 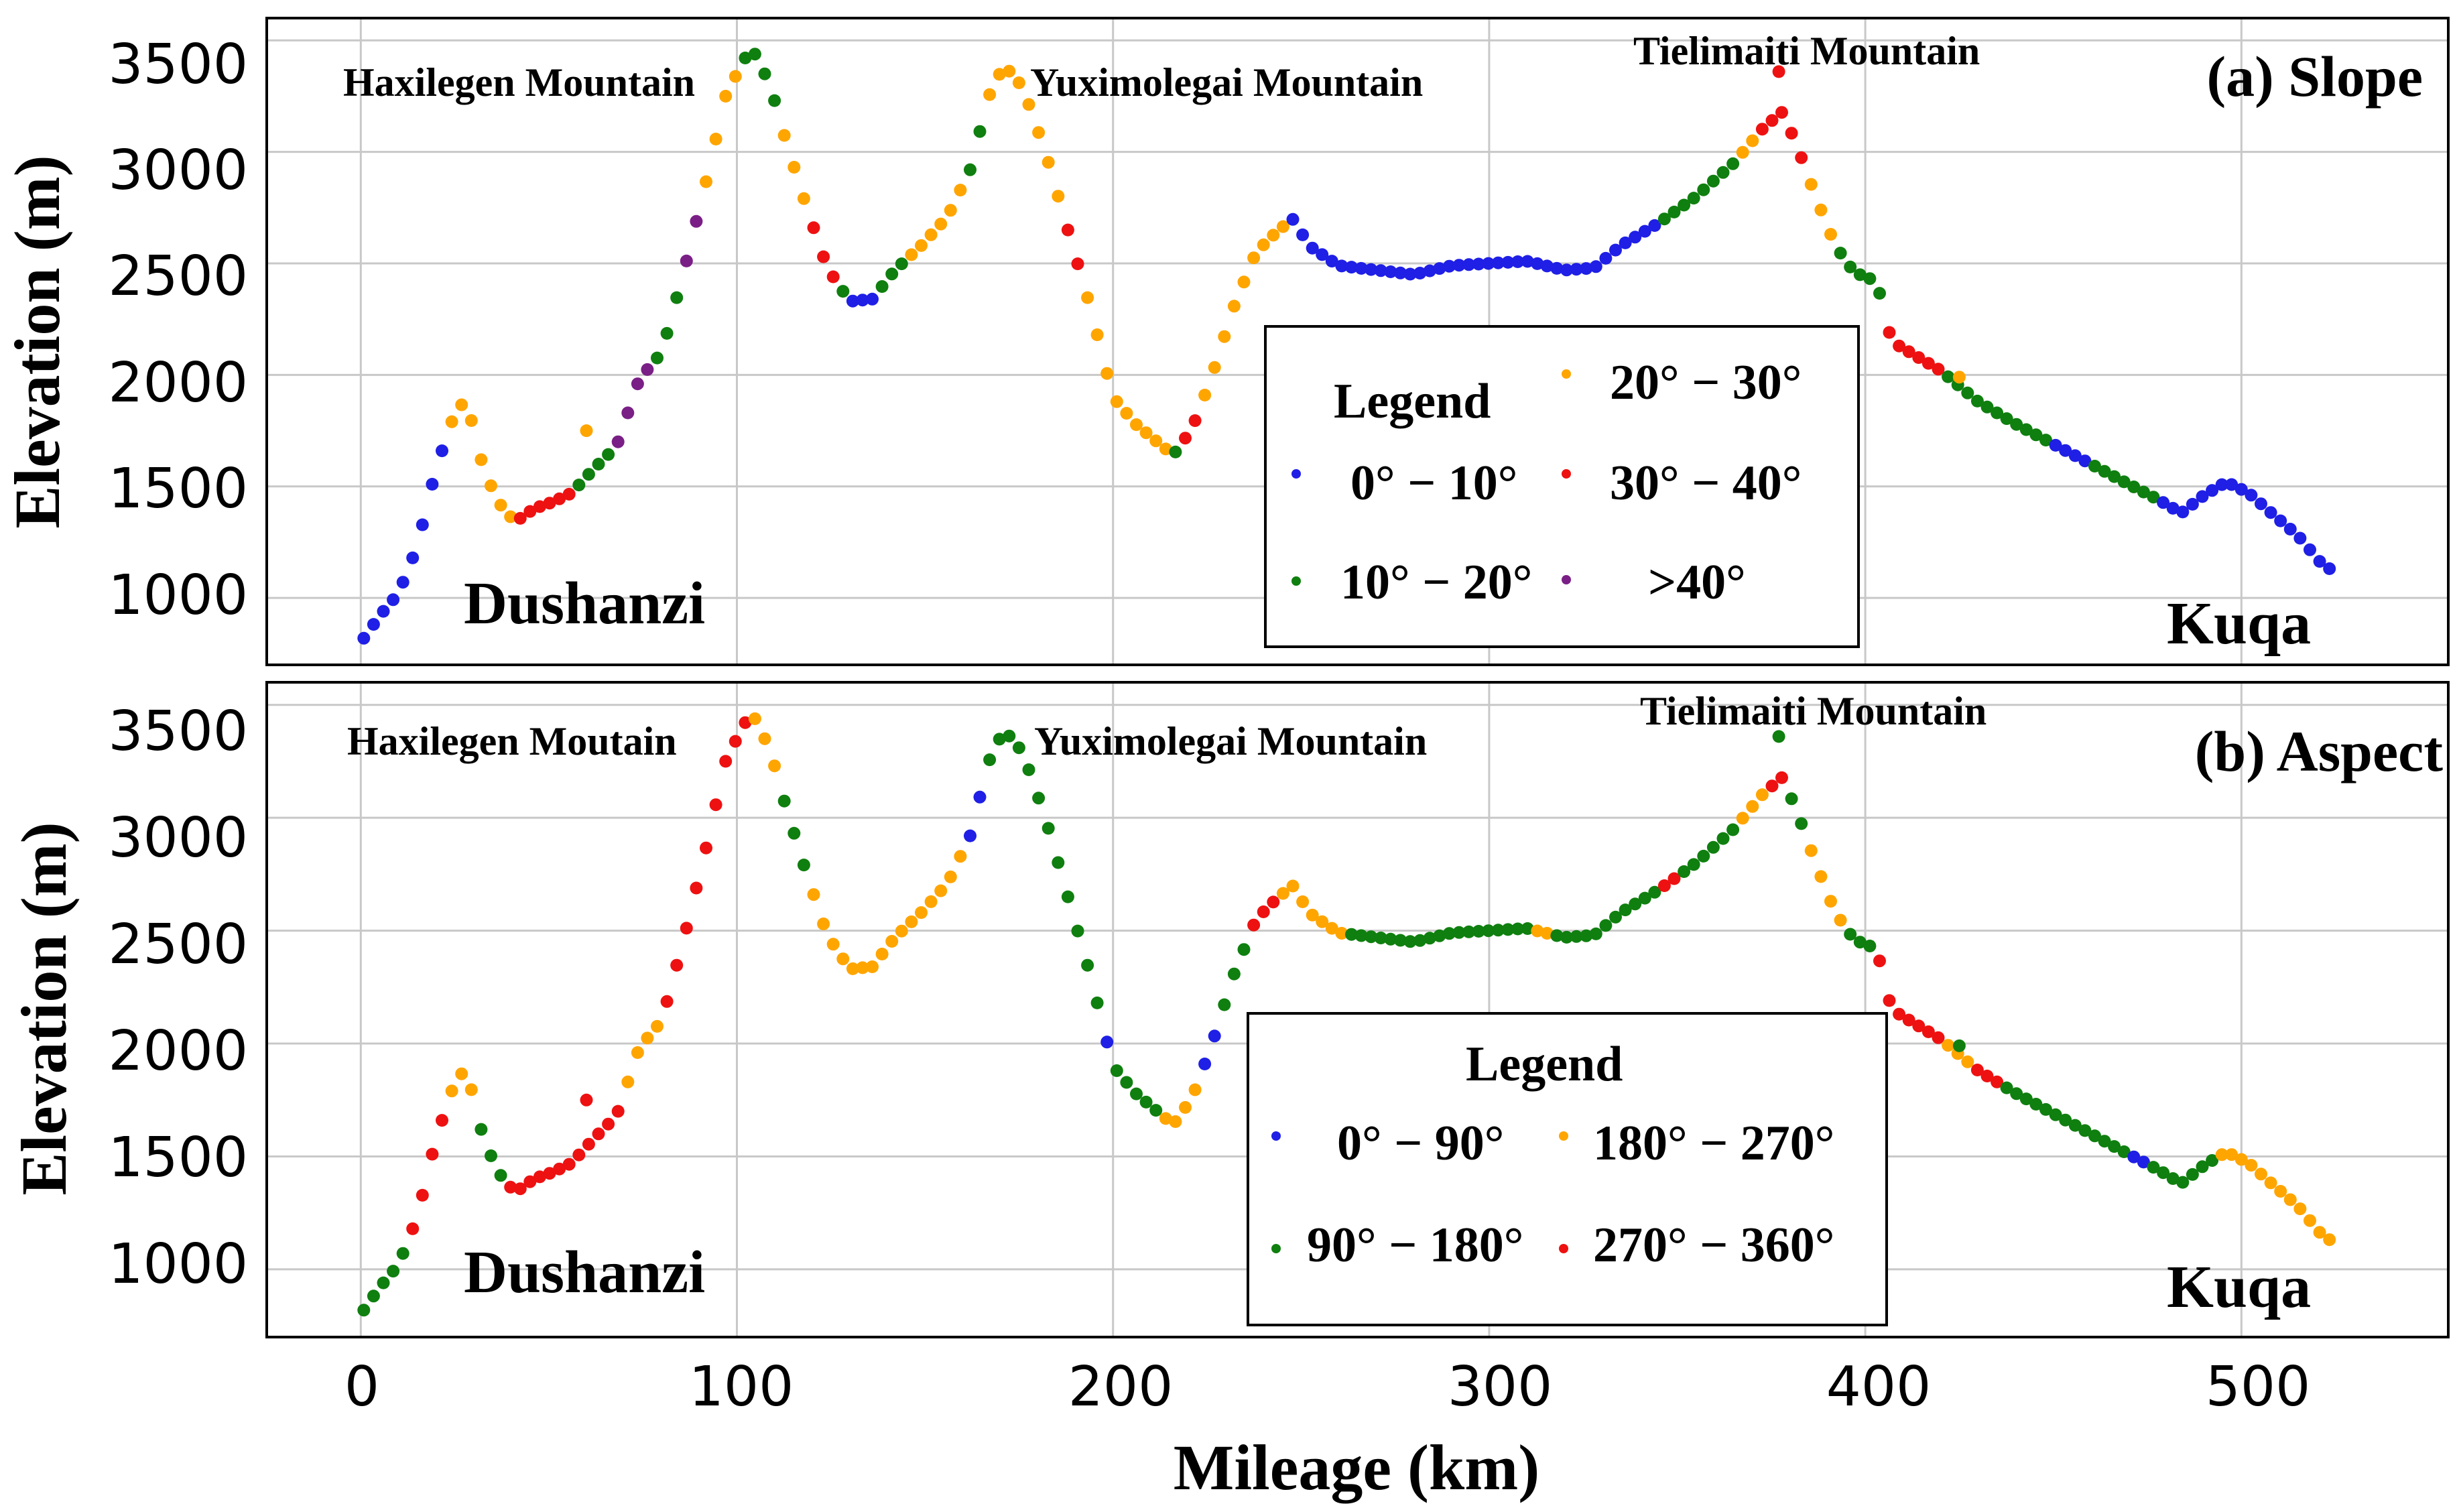 I want to click on slope-y-ticks: 3500 3000 2500 2000 1500 1000, so click(x=178, y=330).